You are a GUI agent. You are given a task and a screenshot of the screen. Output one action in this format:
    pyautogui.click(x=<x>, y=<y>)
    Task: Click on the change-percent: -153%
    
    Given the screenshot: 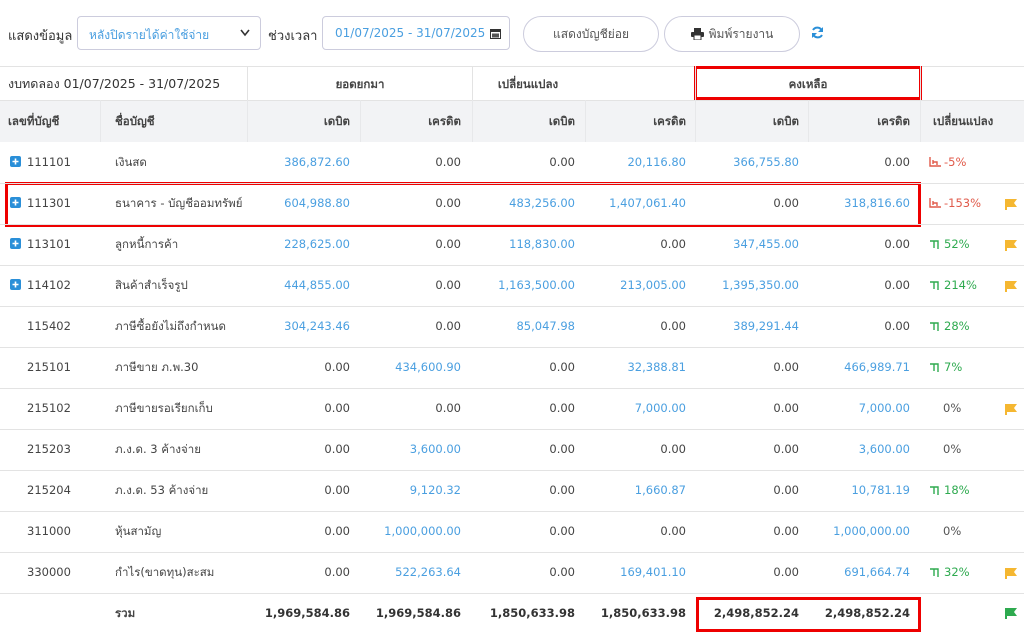 What is the action you would take?
    pyautogui.click(x=963, y=203)
    